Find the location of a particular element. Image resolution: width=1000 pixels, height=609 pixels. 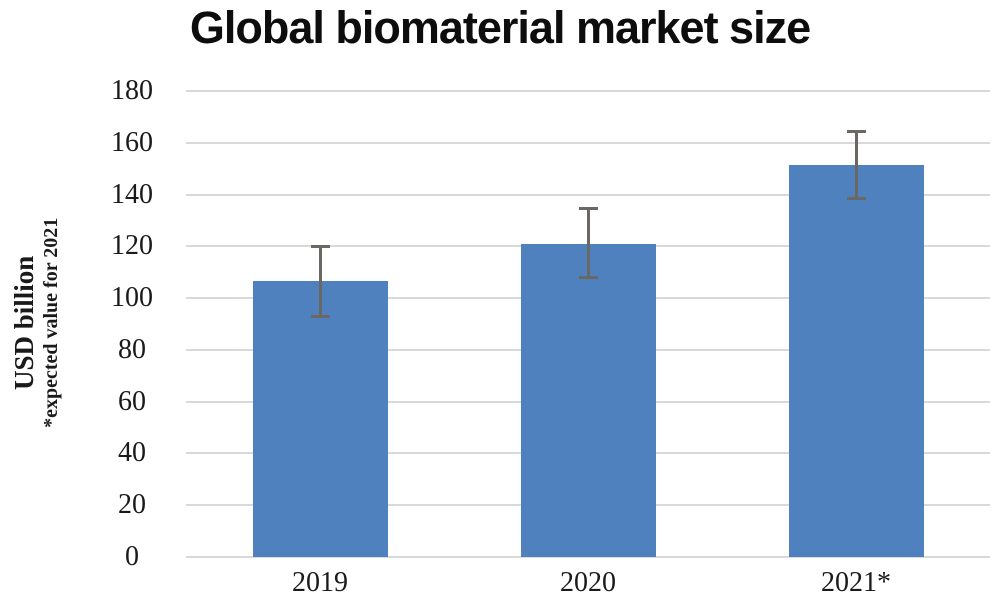

error-cap-top-2021* is located at coordinates (856, 131).